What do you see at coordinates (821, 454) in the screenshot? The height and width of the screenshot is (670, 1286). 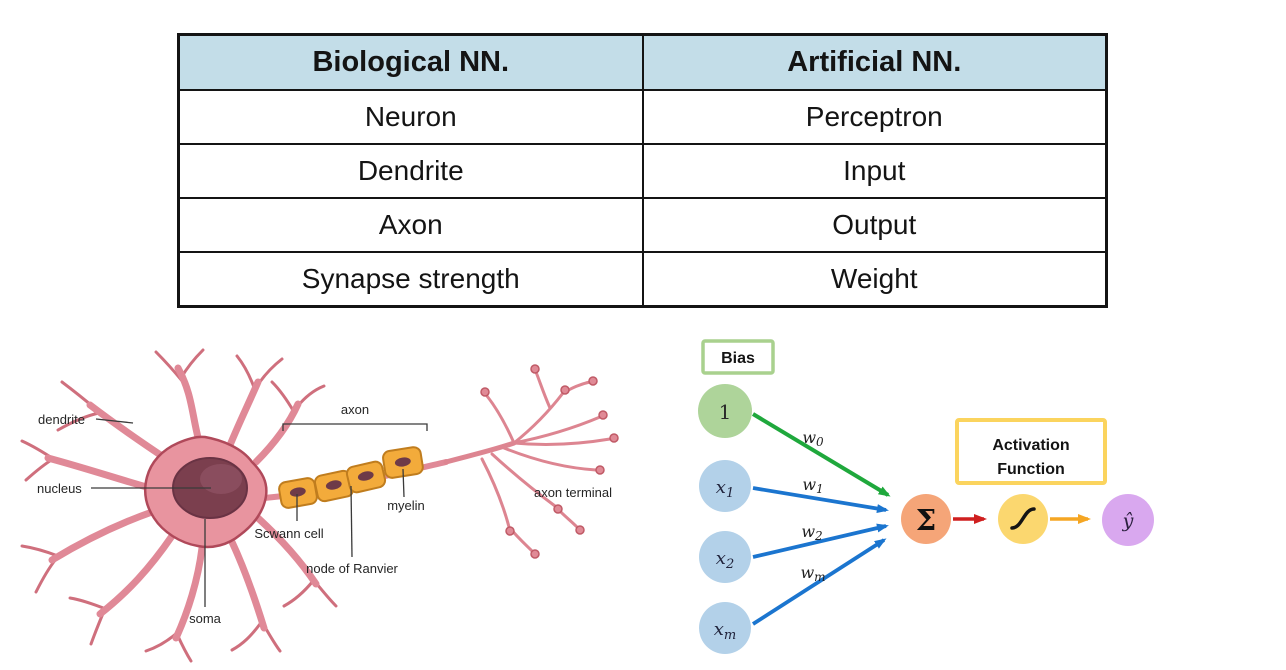 I see `bias-weight-arrow` at bounding box center [821, 454].